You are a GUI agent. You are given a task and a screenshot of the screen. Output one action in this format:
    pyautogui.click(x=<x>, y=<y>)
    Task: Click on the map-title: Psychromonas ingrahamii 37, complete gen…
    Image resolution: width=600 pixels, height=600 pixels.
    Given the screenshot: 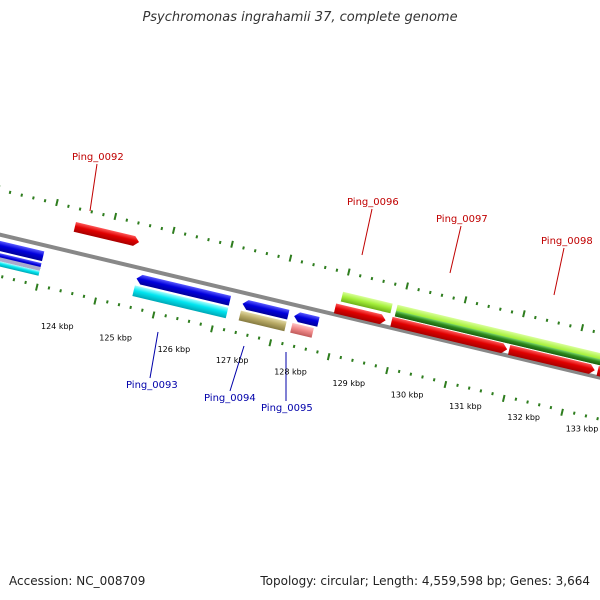 What is the action you would take?
    pyautogui.click(x=300, y=17)
    